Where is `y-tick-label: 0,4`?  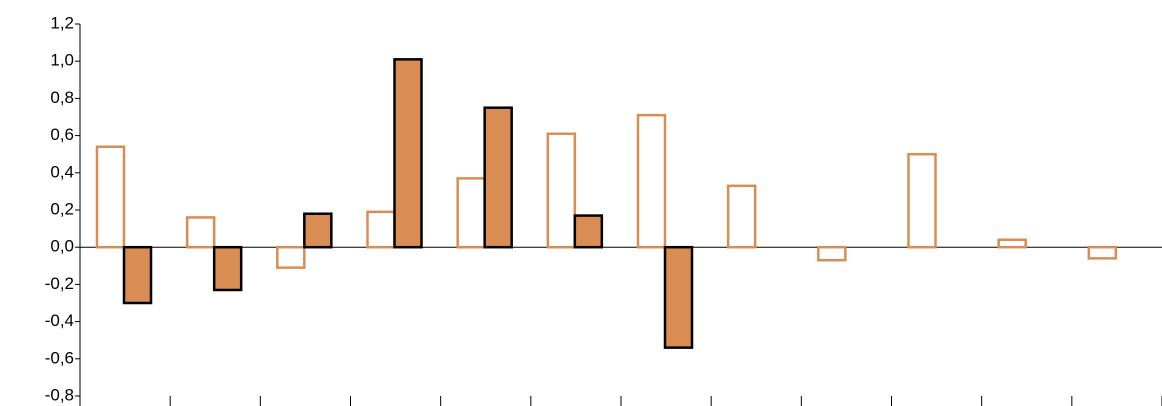 y-tick-label: 0,4 is located at coordinates (62, 171).